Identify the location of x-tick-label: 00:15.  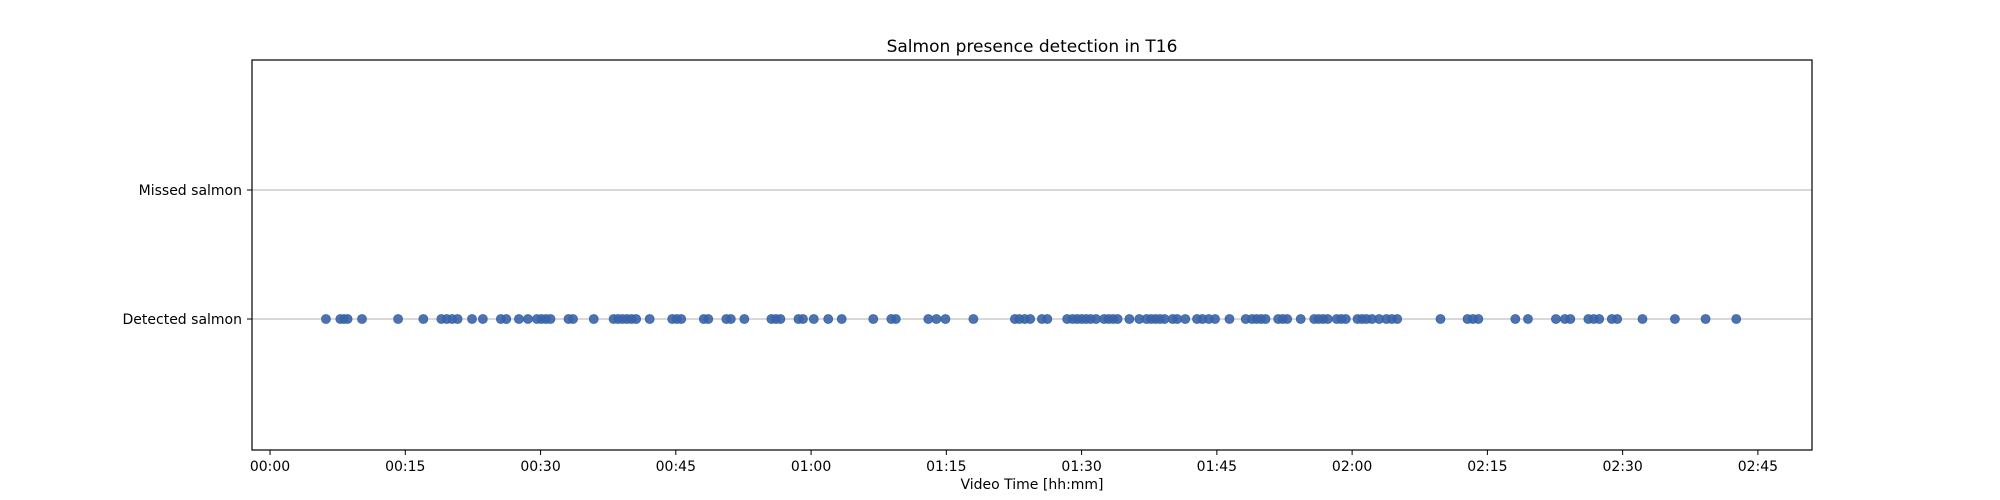
(405, 467).